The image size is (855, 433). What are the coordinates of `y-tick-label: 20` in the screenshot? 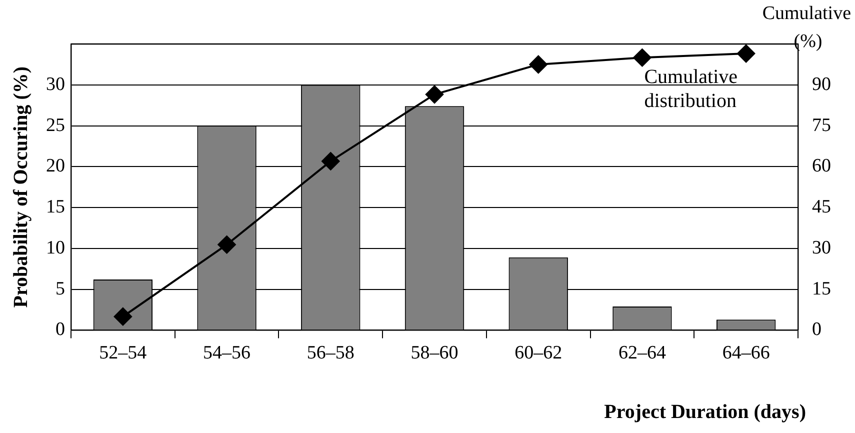 It's located at (55, 166).